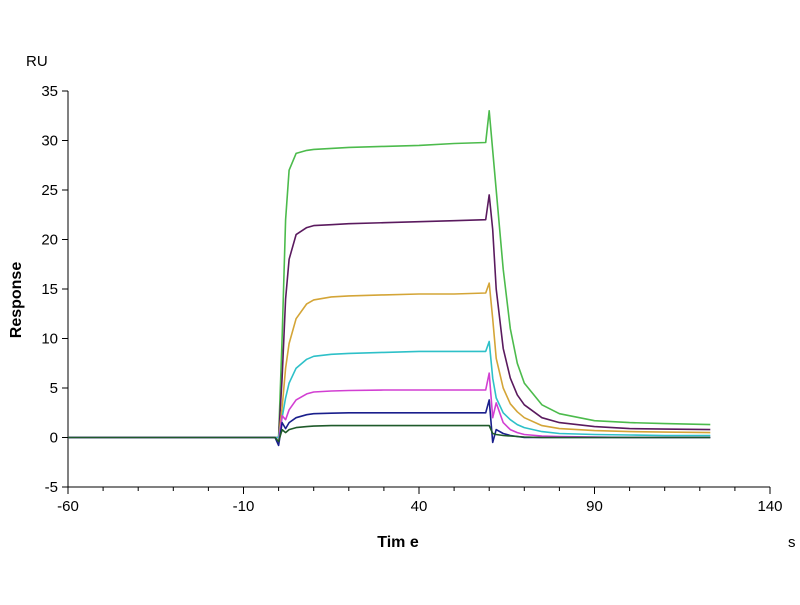 This screenshot has width=800, height=605. I want to click on y-tick-label: 25, so click(49, 190).